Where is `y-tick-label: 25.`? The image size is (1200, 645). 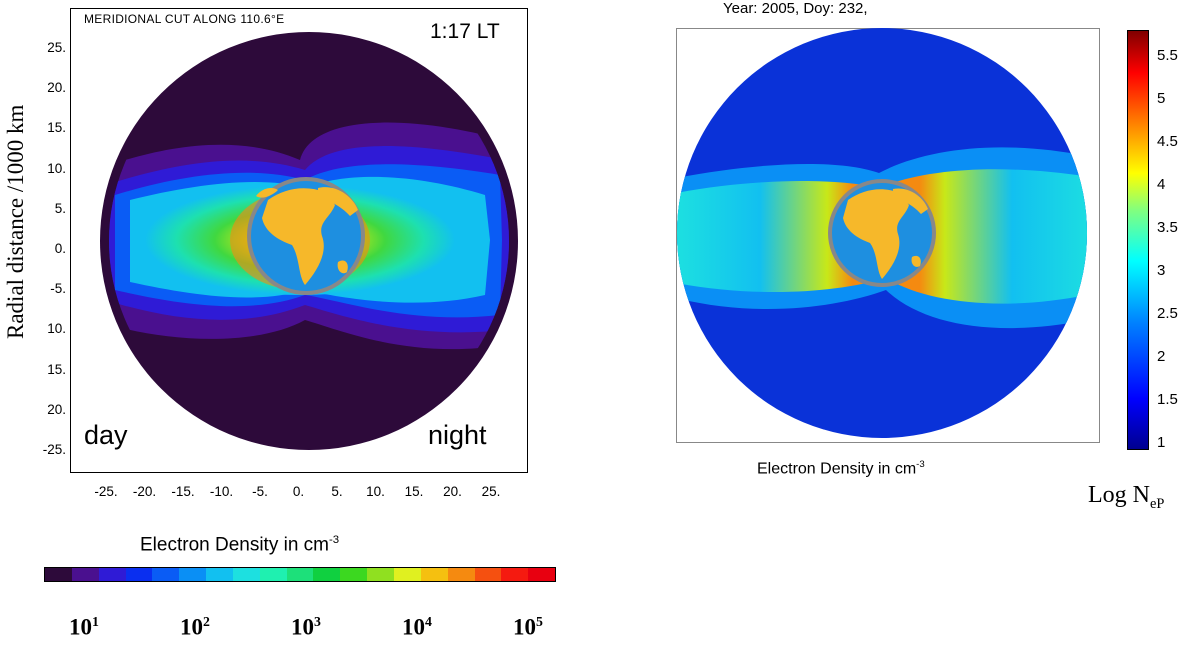 y-tick-label: 25. is located at coordinates (56, 47).